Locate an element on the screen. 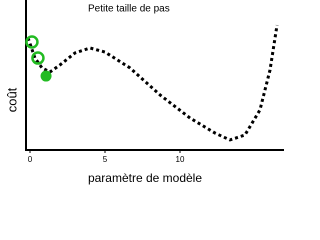  x-tick-label: 5 is located at coordinates (105, 159).